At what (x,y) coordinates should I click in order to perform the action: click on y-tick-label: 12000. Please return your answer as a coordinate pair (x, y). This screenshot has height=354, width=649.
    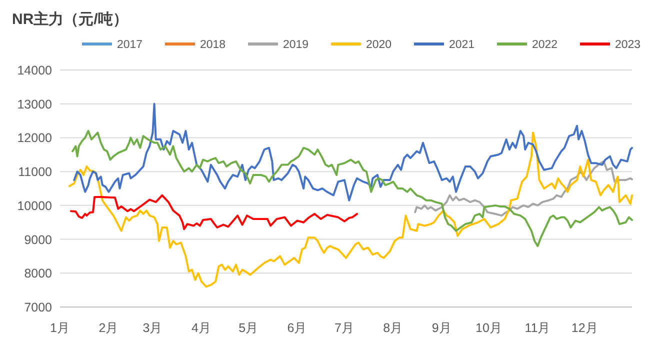
    Looking at the image, I should click on (34, 138).